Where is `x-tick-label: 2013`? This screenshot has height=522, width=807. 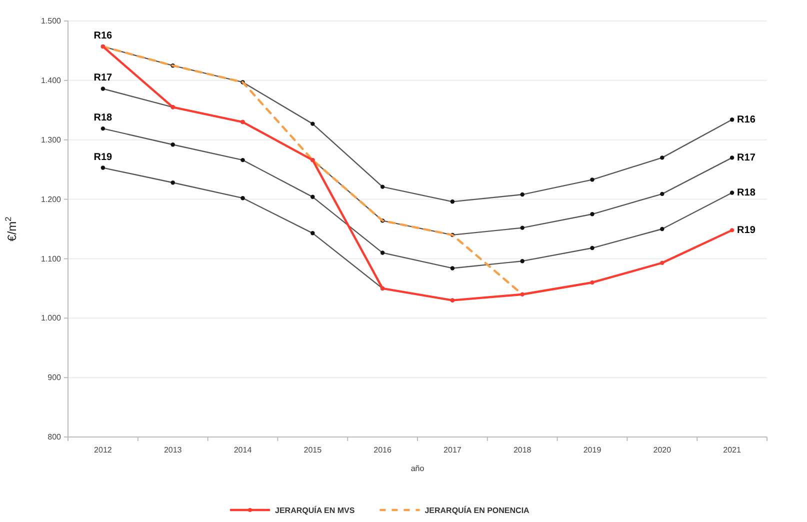 x-tick-label: 2013 is located at coordinates (173, 450).